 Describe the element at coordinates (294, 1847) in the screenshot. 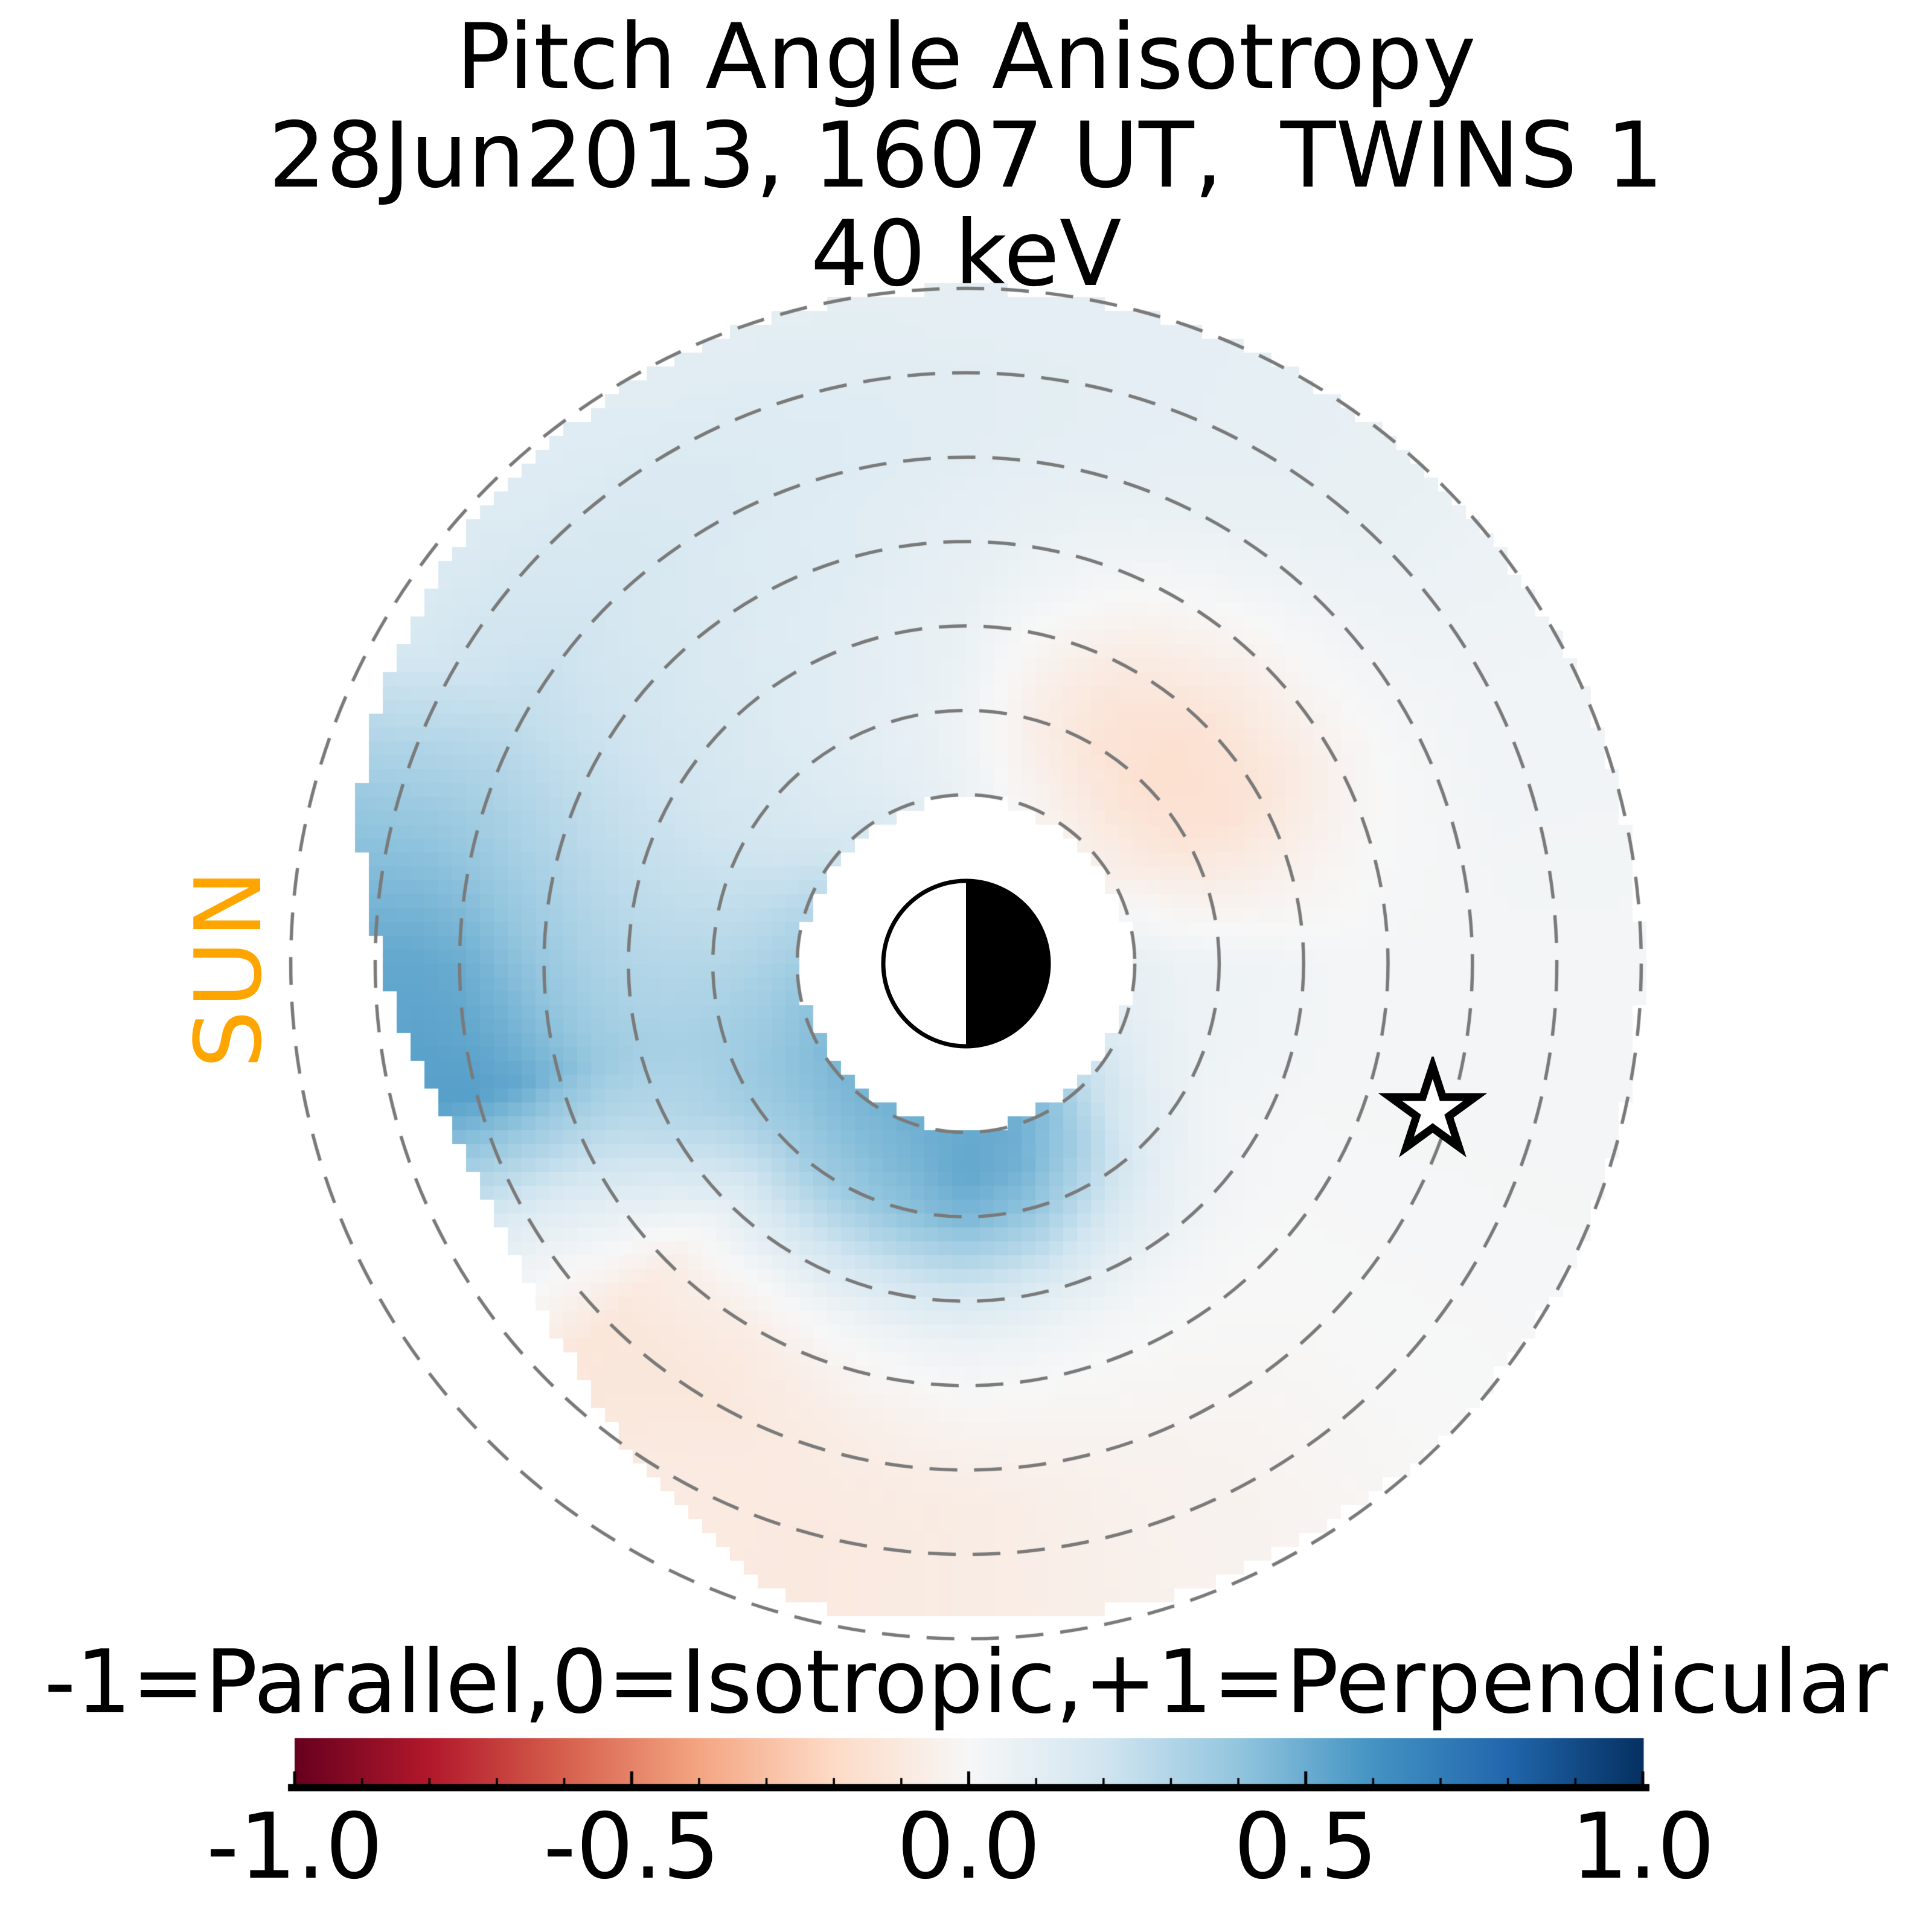

I see `colorbar-tick-label-0: -1.0` at that location.